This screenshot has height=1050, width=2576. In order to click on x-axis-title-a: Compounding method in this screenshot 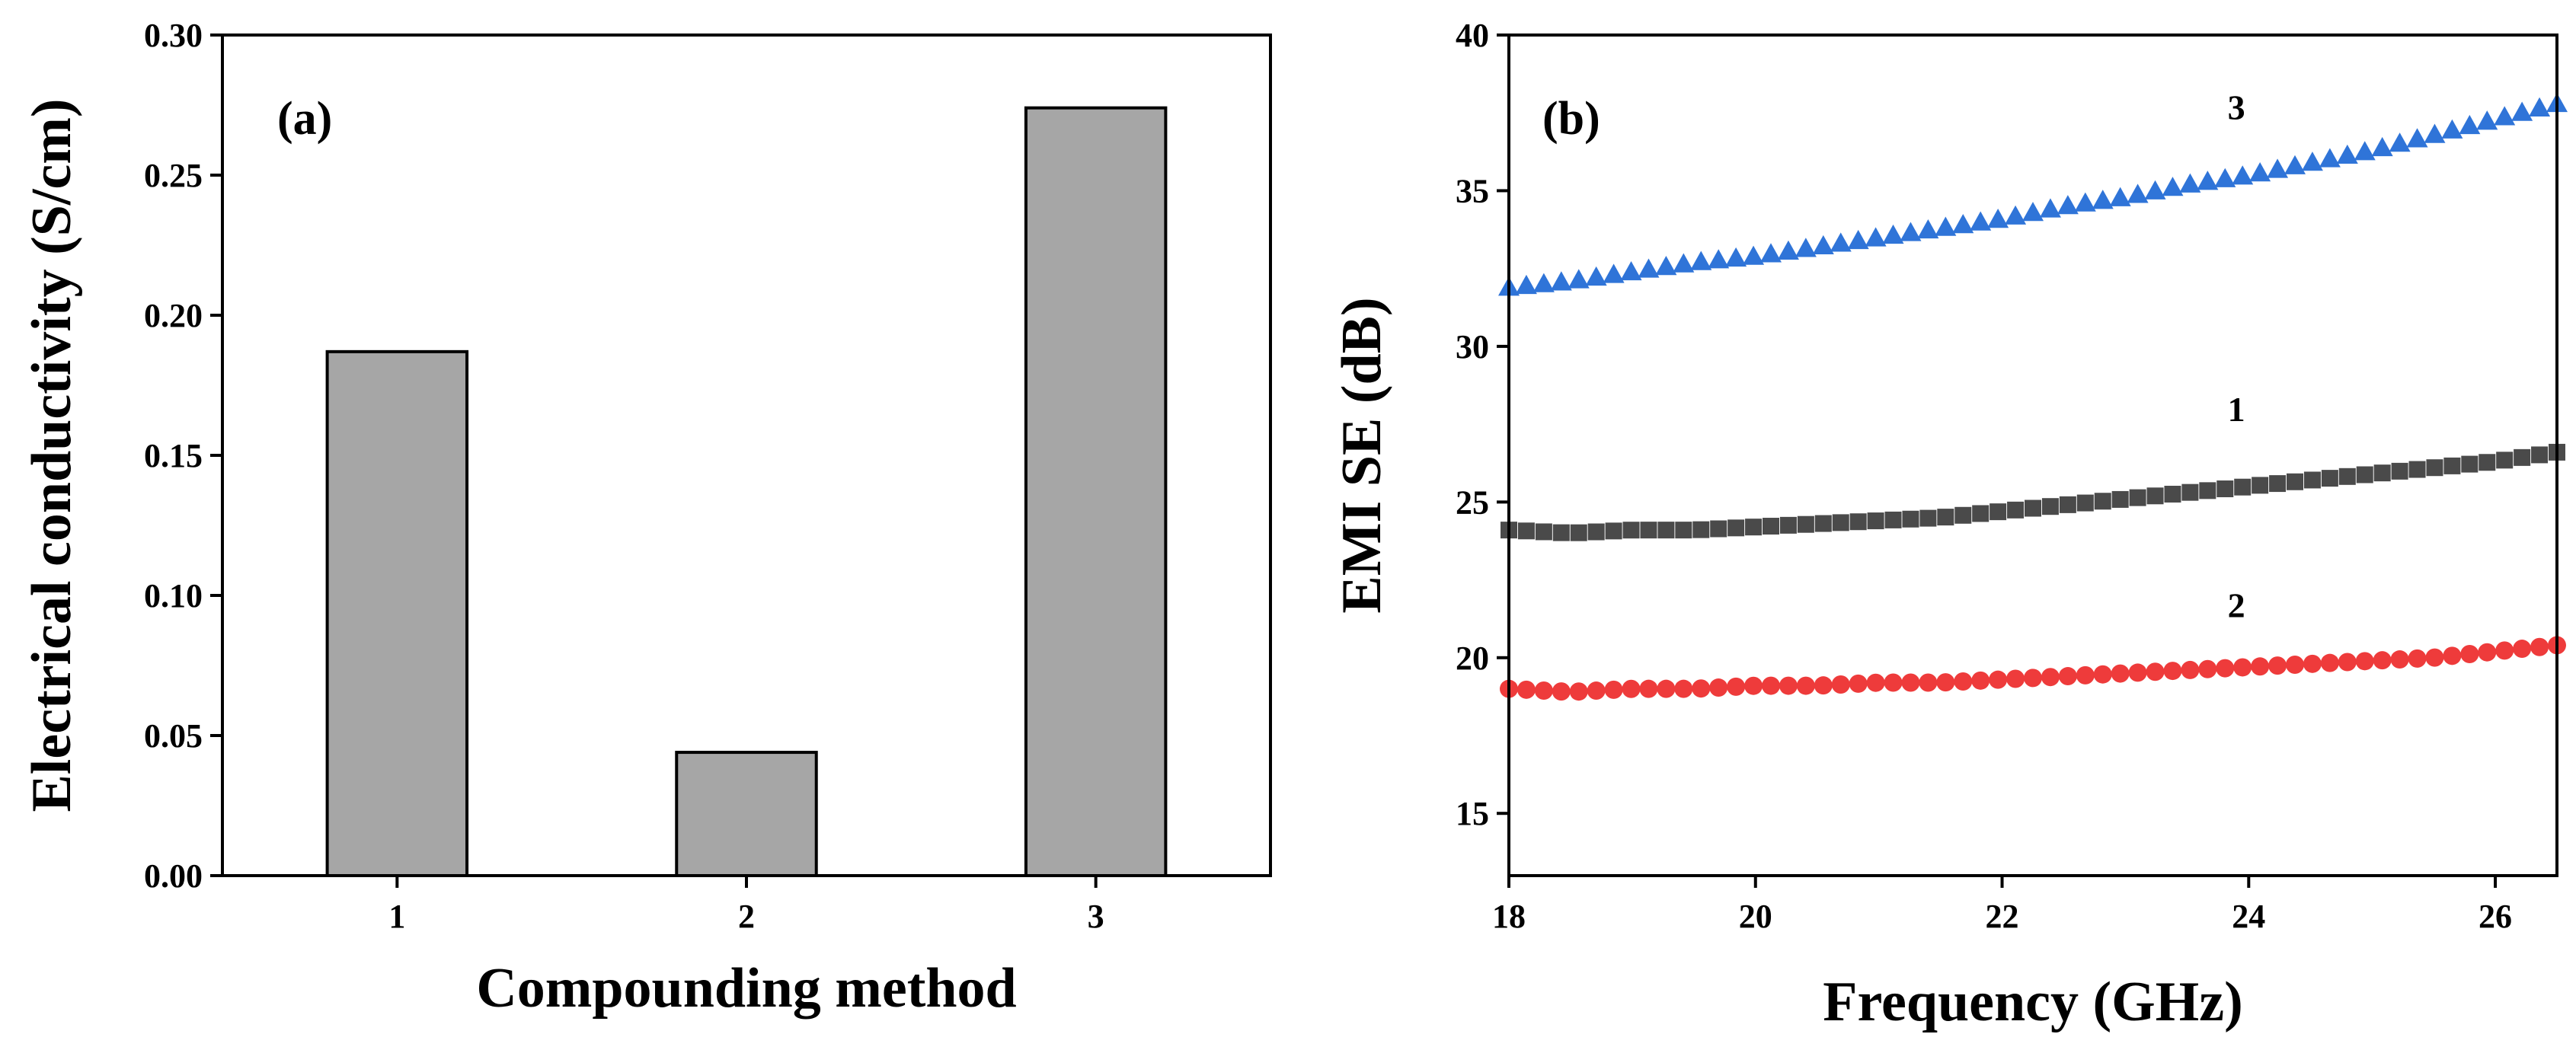, I will do `click(746, 988)`.